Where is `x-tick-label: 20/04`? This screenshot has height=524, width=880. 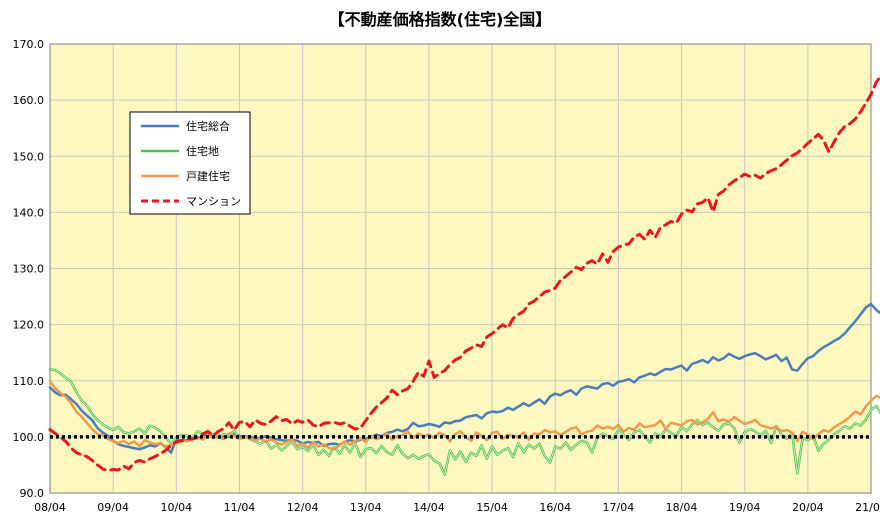
x-tick-label: 20/04 is located at coordinates (808, 507).